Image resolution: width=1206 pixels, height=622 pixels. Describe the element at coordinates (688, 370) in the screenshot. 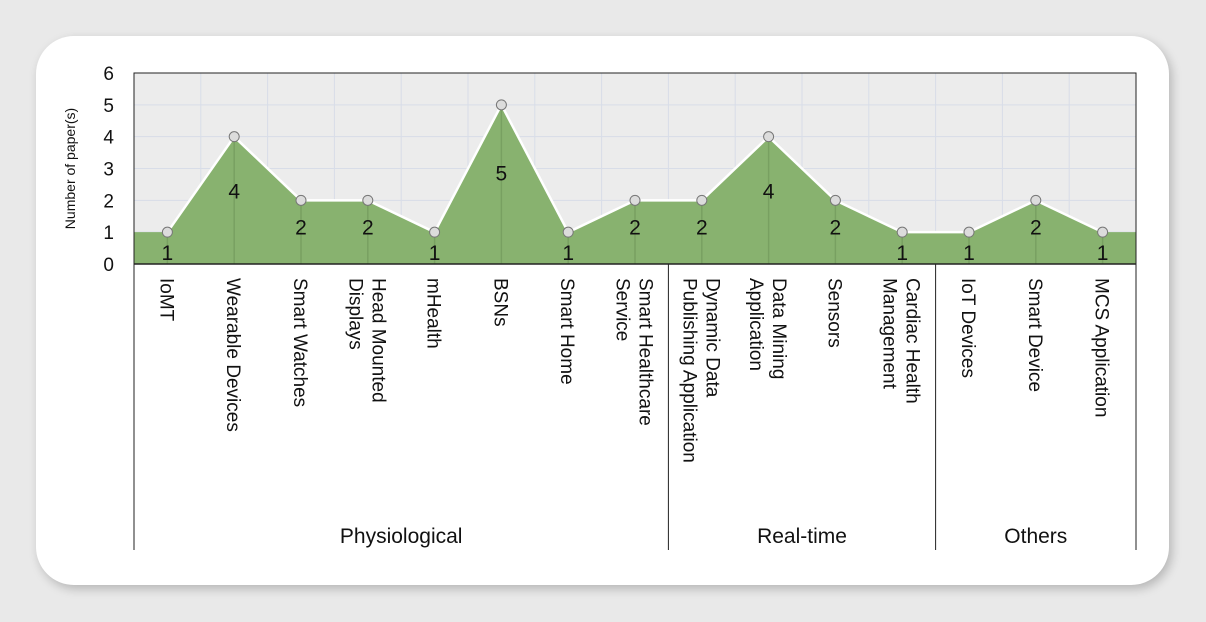

I see `x-category-label-line: Publishing Application` at that location.